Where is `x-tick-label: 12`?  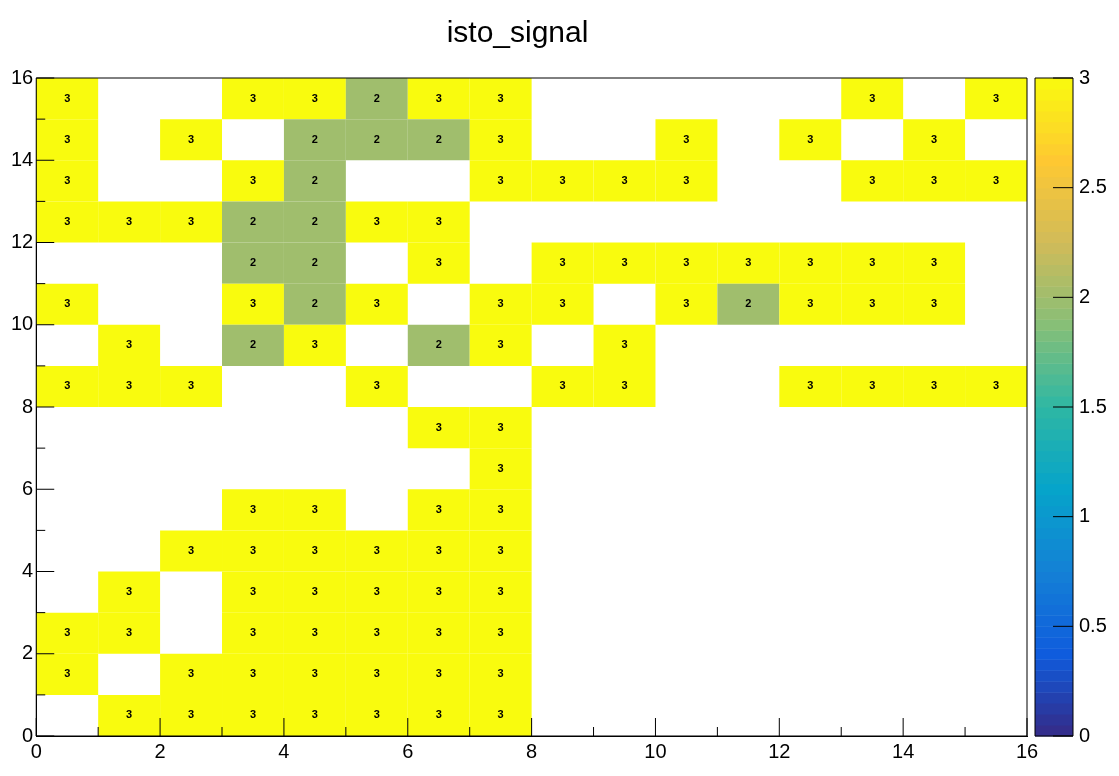
x-tick-label: 12 is located at coordinates (779, 750).